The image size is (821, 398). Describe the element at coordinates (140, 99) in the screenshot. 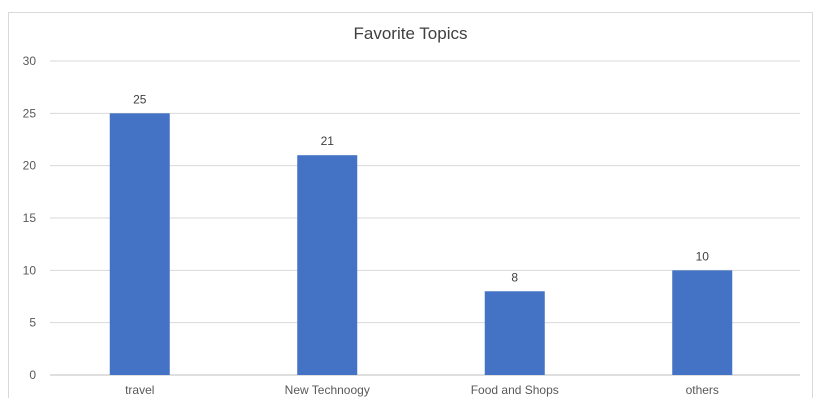

I see `data-label: 25` at that location.